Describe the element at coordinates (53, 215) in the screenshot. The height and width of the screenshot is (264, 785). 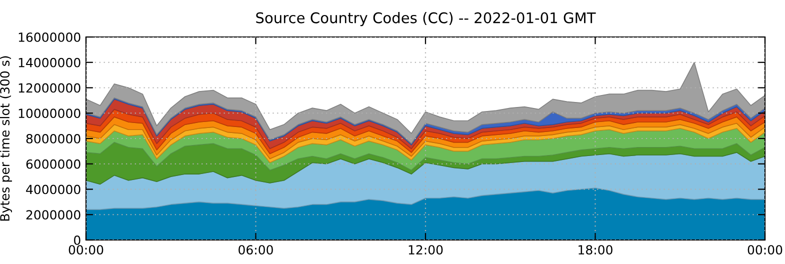
I see `y-tick-label: 2000000` at that location.